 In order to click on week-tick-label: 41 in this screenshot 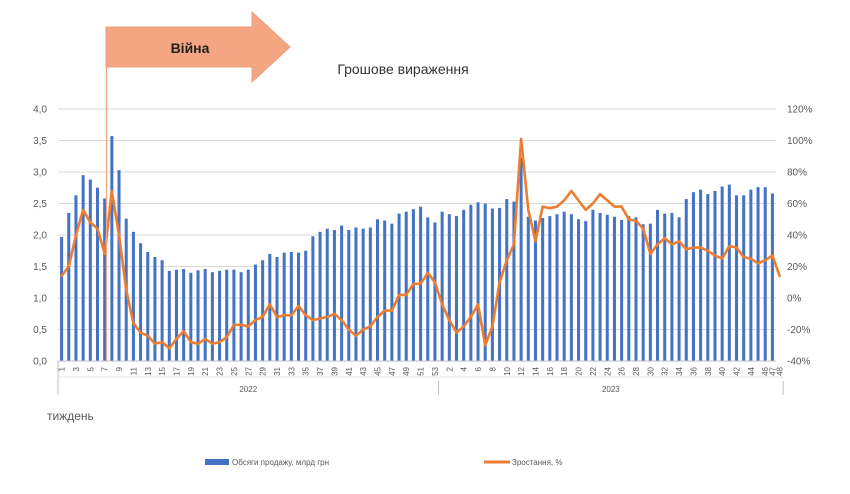, I will do `click(349, 370)`.